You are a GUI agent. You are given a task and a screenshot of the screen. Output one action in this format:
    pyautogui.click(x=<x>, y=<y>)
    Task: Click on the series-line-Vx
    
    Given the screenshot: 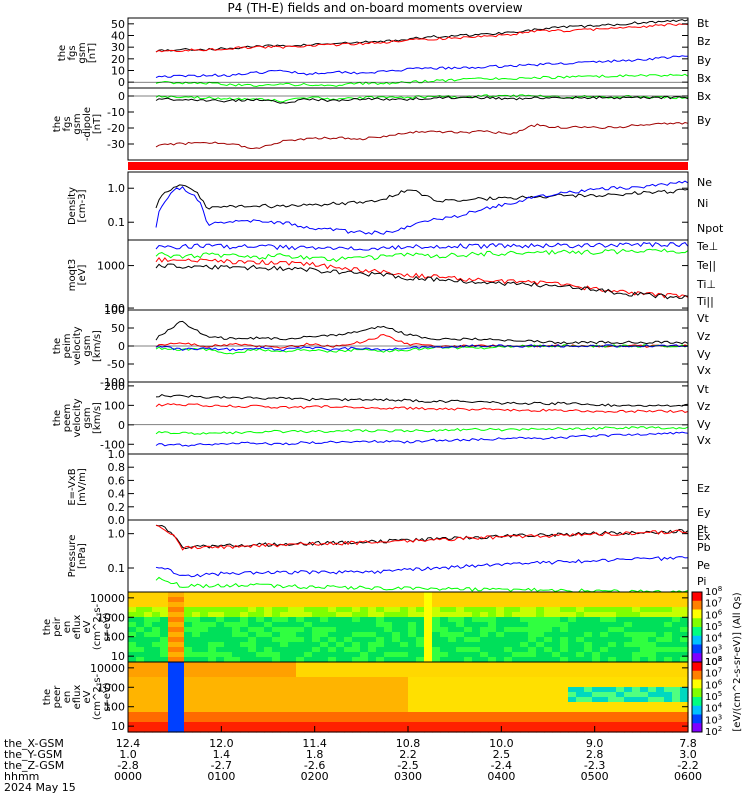 What is the action you would take?
    pyautogui.click(x=422, y=348)
    